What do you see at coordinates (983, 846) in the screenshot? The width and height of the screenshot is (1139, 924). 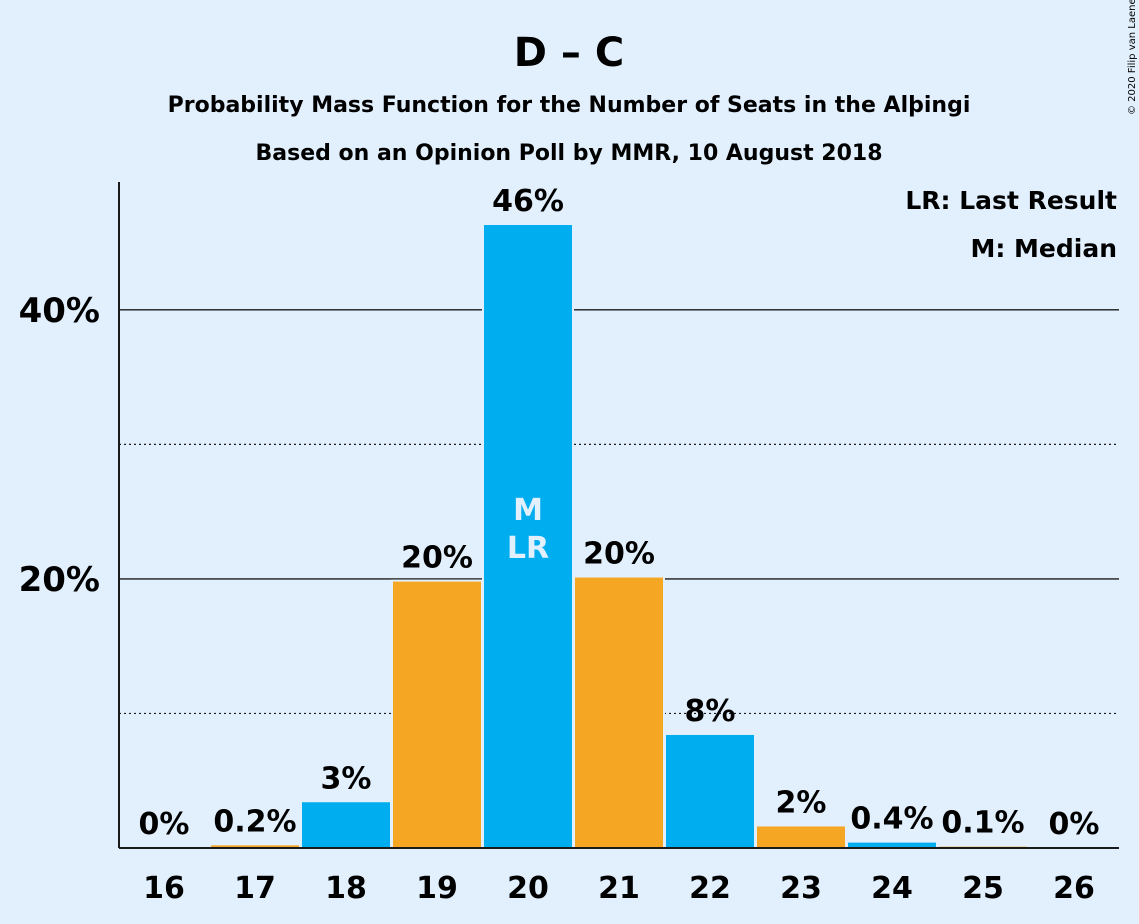 I see `bar-gap` at bounding box center [983, 846].